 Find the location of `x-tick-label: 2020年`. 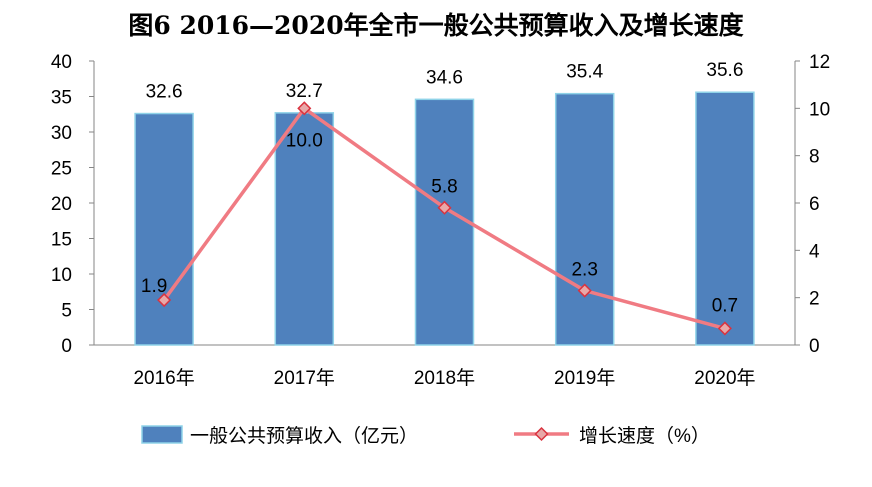

x-tick-label: 2020年 is located at coordinates (724, 378).